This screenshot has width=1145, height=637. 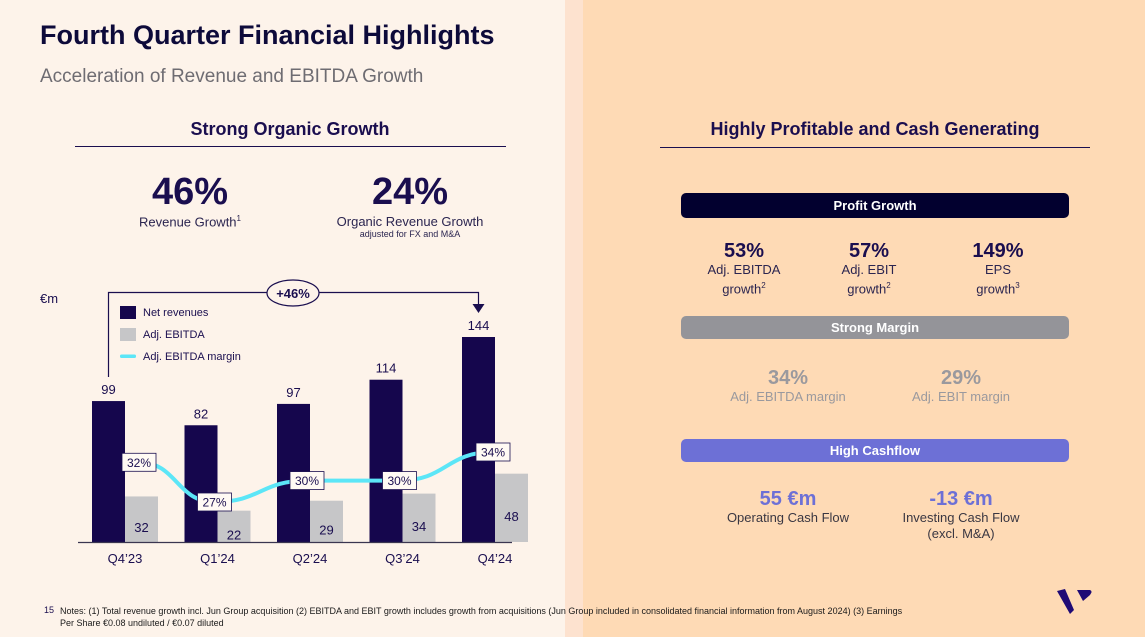 What do you see at coordinates (217, 558) in the screenshot?
I see `x-tick-label: Q1’24` at bounding box center [217, 558].